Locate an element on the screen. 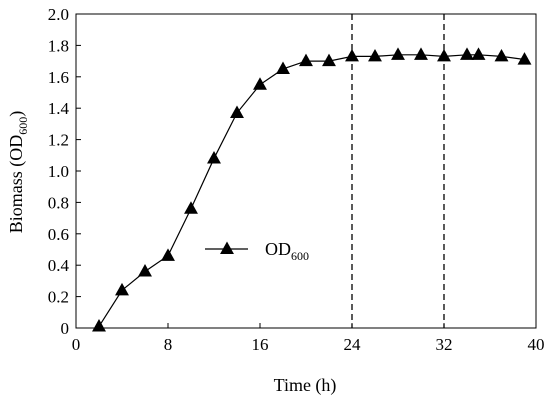  x-tick-label: 8 is located at coordinates (168, 344).